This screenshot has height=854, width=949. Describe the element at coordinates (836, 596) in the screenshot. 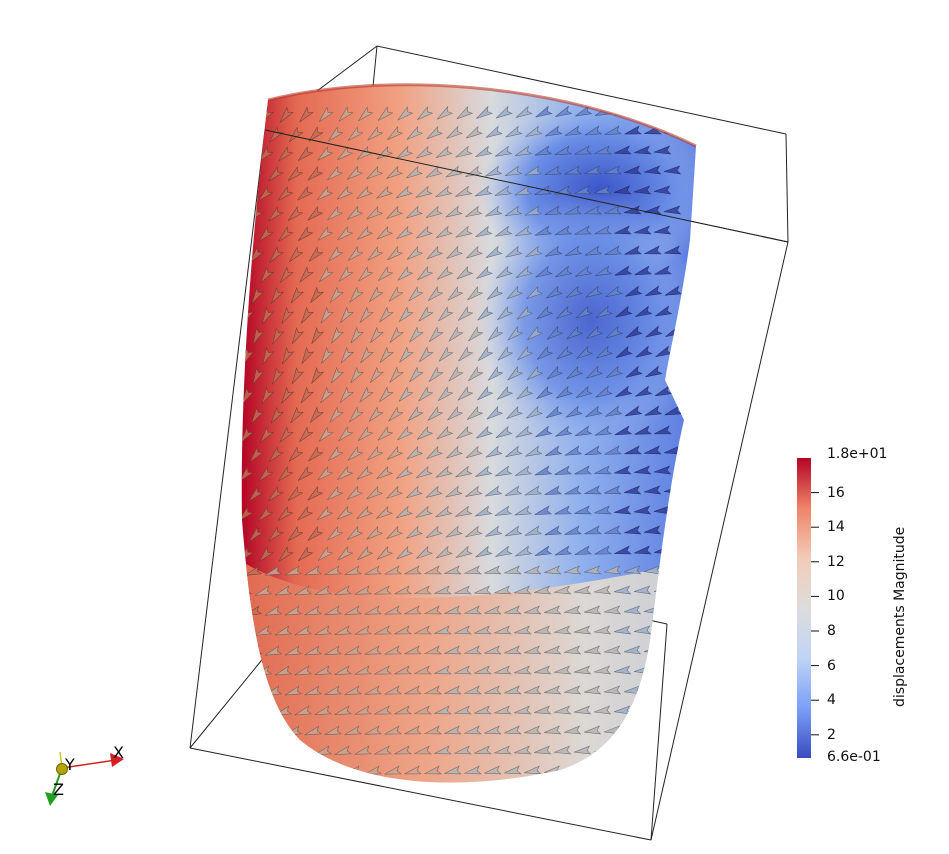

I see `colorbar-tick-label: 10` at that location.